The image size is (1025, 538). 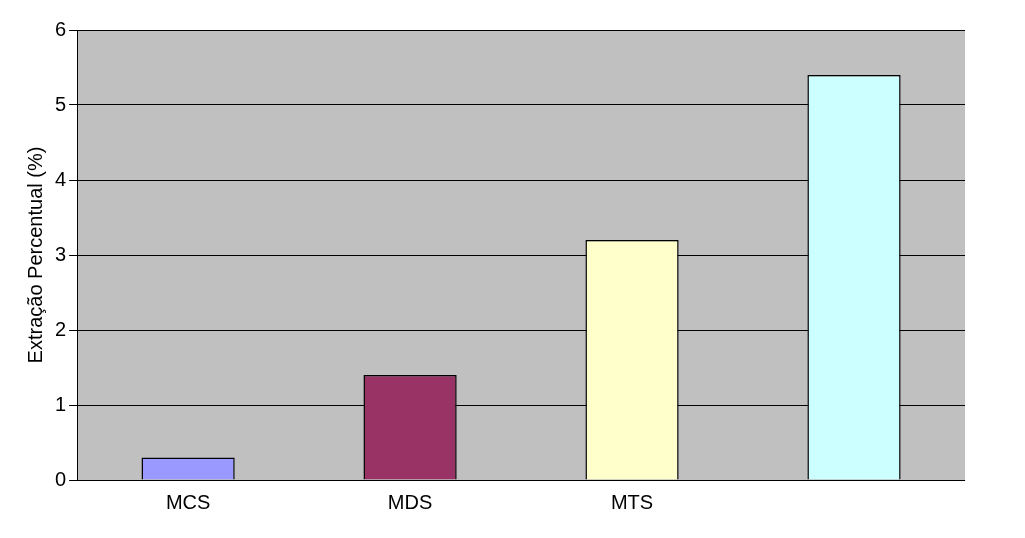 I want to click on y-tick-label: 0, so click(x=61, y=478).